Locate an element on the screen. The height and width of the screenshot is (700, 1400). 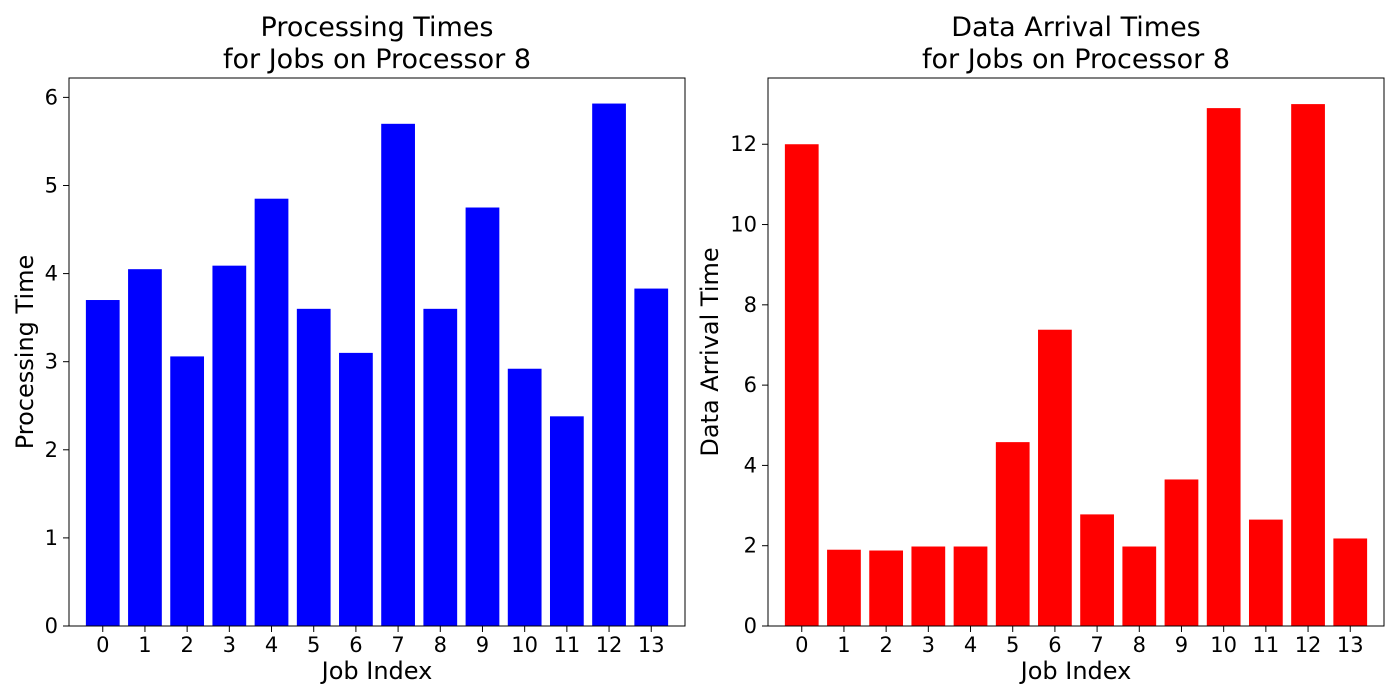
y-tick-label: 12 is located at coordinates (743, 144).